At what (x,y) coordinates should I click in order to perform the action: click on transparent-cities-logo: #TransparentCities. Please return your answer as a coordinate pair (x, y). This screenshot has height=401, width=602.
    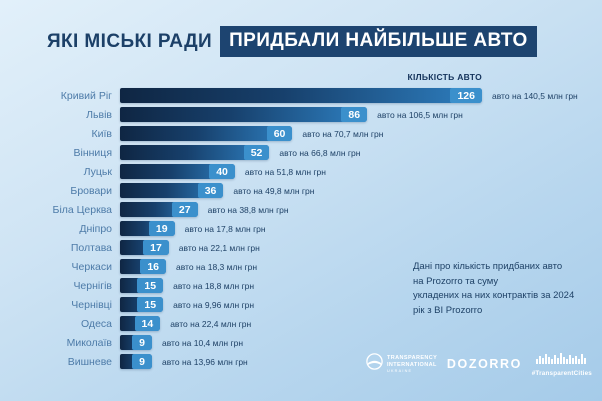
    Looking at the image, I should click on (562, 364).